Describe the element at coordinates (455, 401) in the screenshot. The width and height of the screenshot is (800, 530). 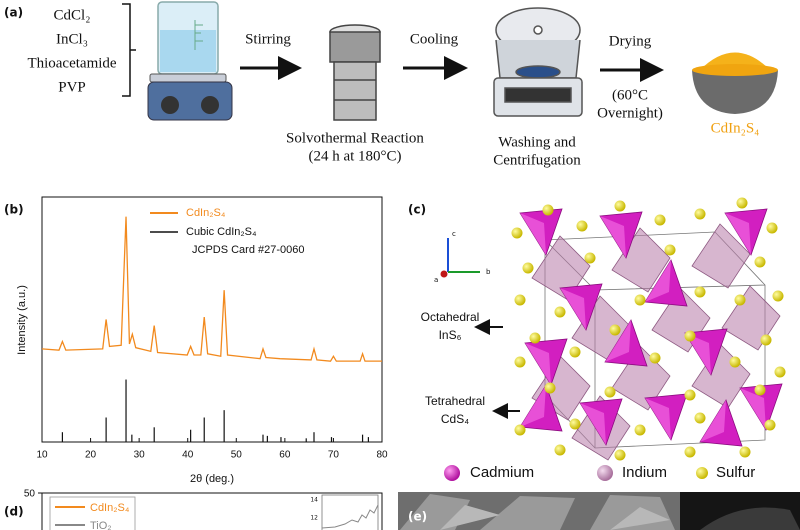
I see `site-label: Tetrahedral` at that location.